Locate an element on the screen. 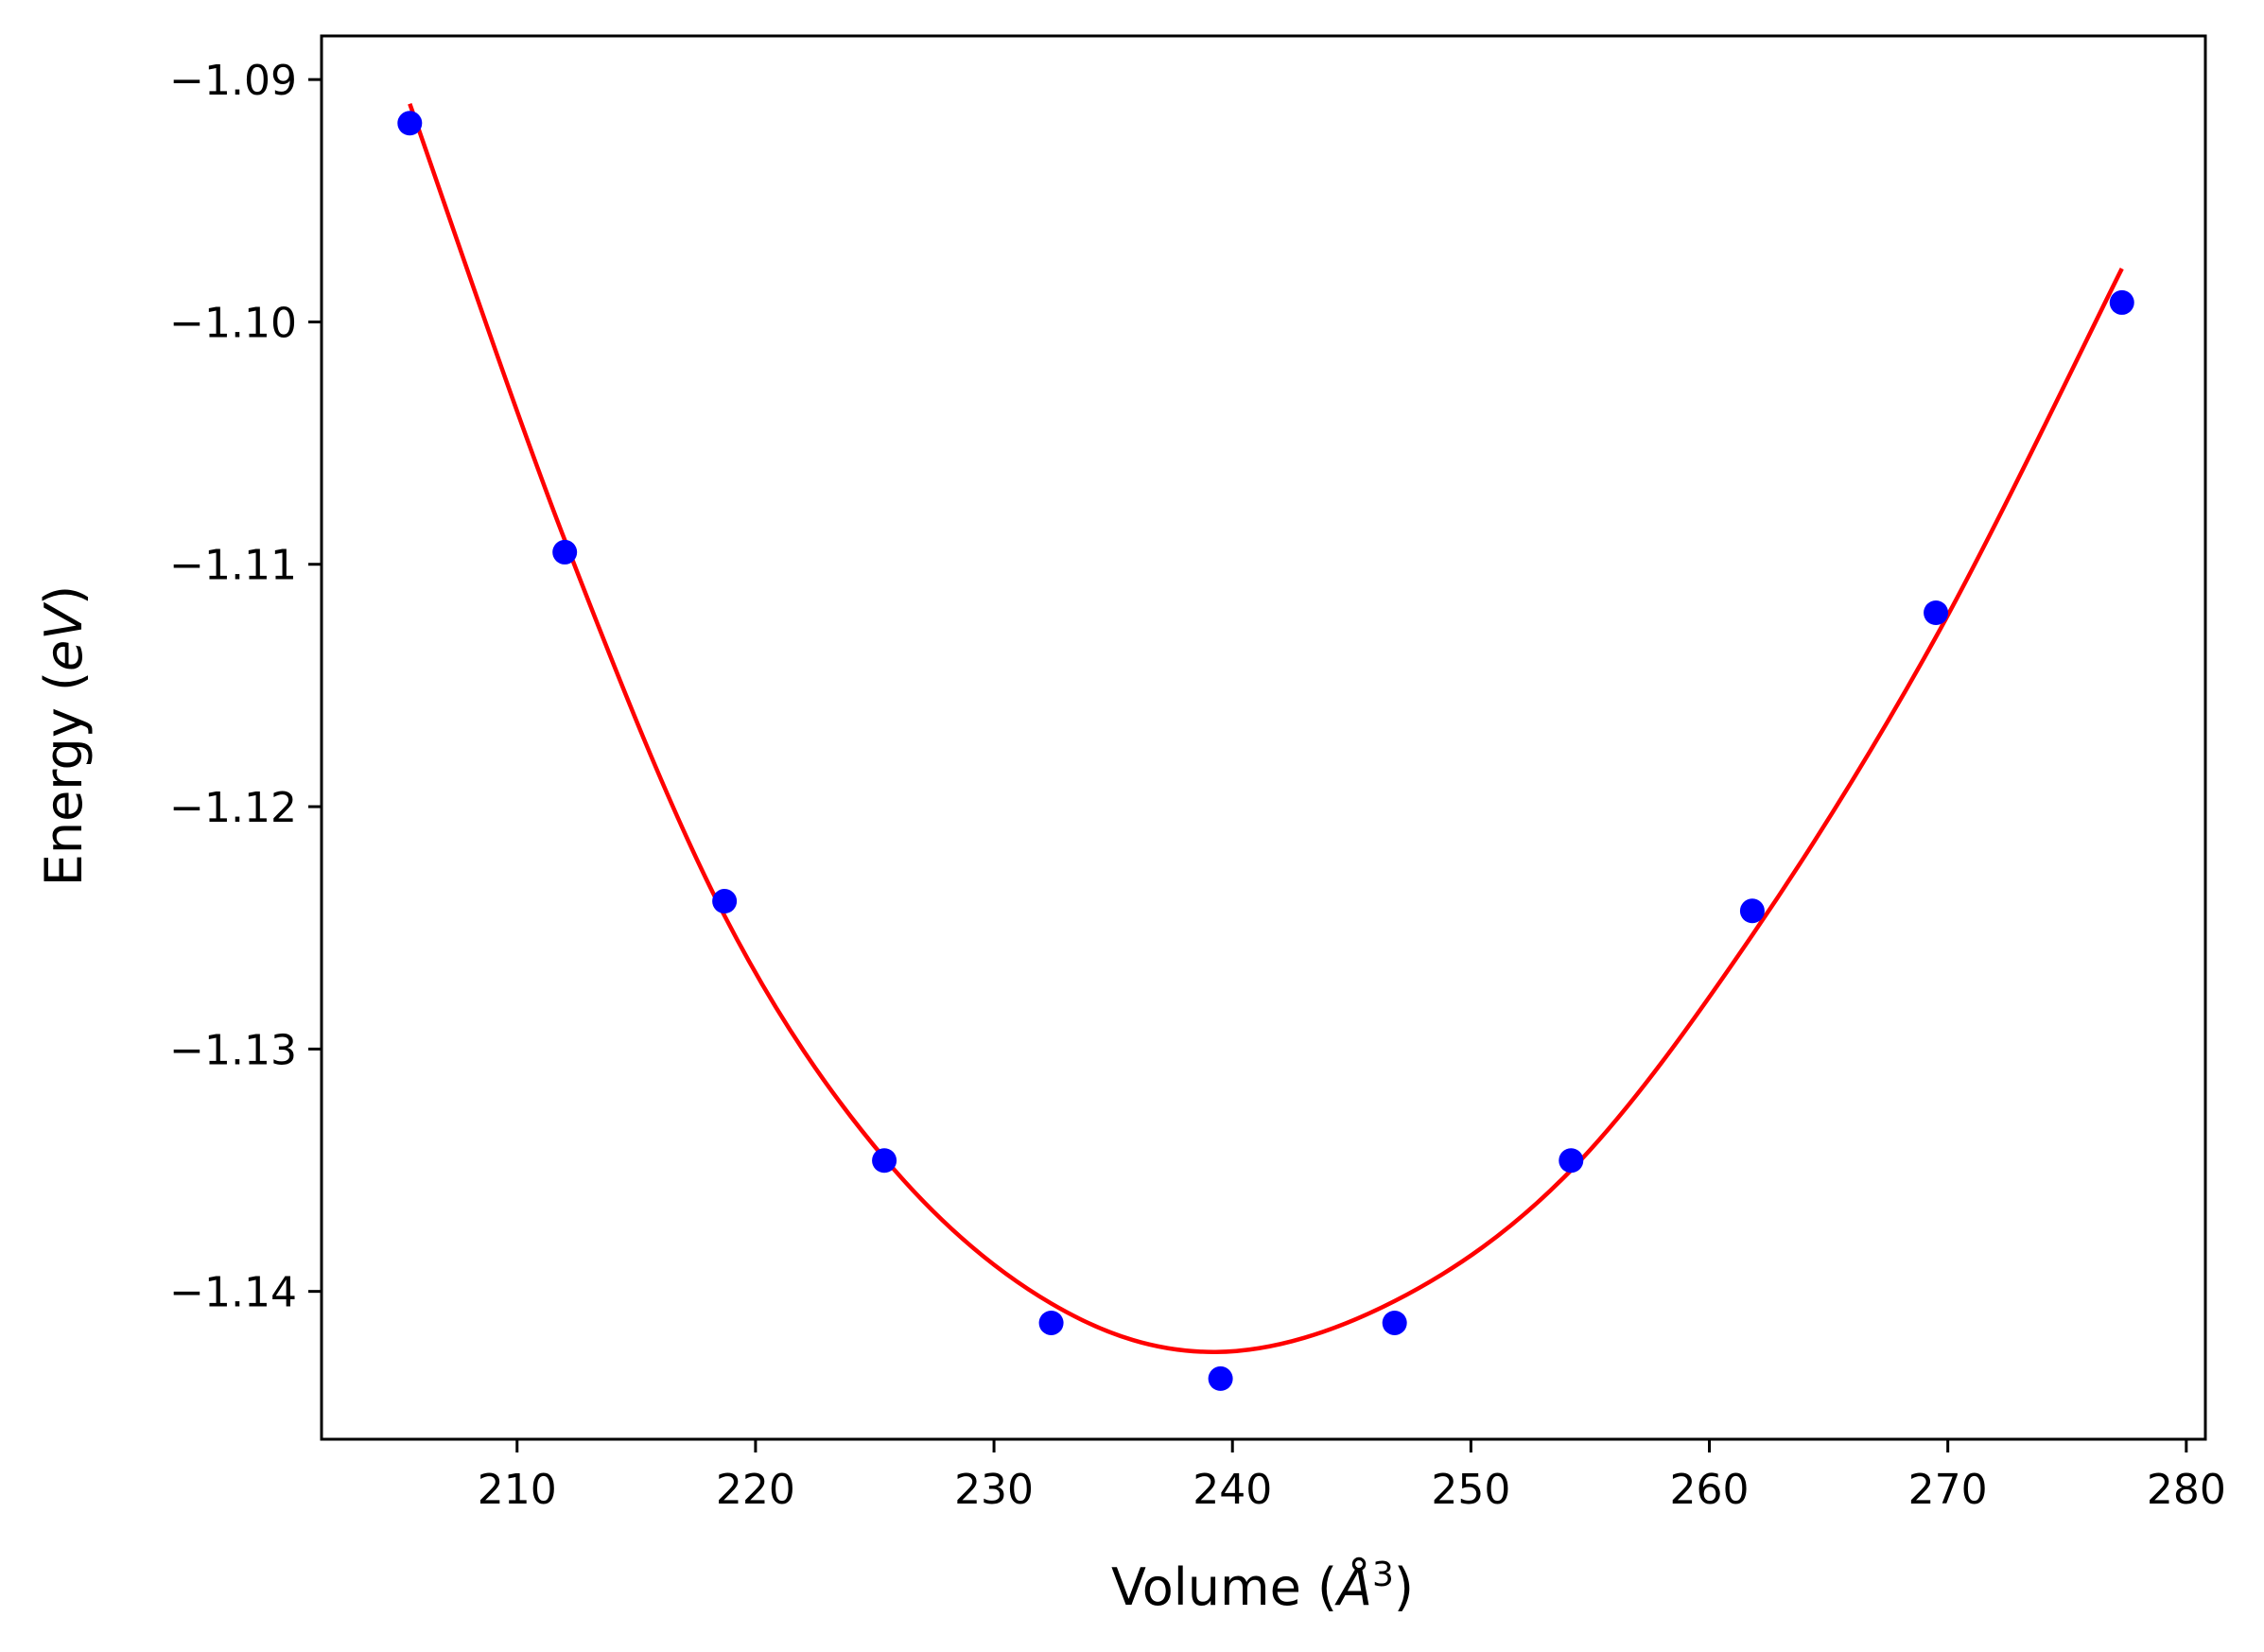  y-axis-ticks: −1.09 −1.10 −1.11 −1.12 −1.13 −1.14 is located at coordinates (245, 687).